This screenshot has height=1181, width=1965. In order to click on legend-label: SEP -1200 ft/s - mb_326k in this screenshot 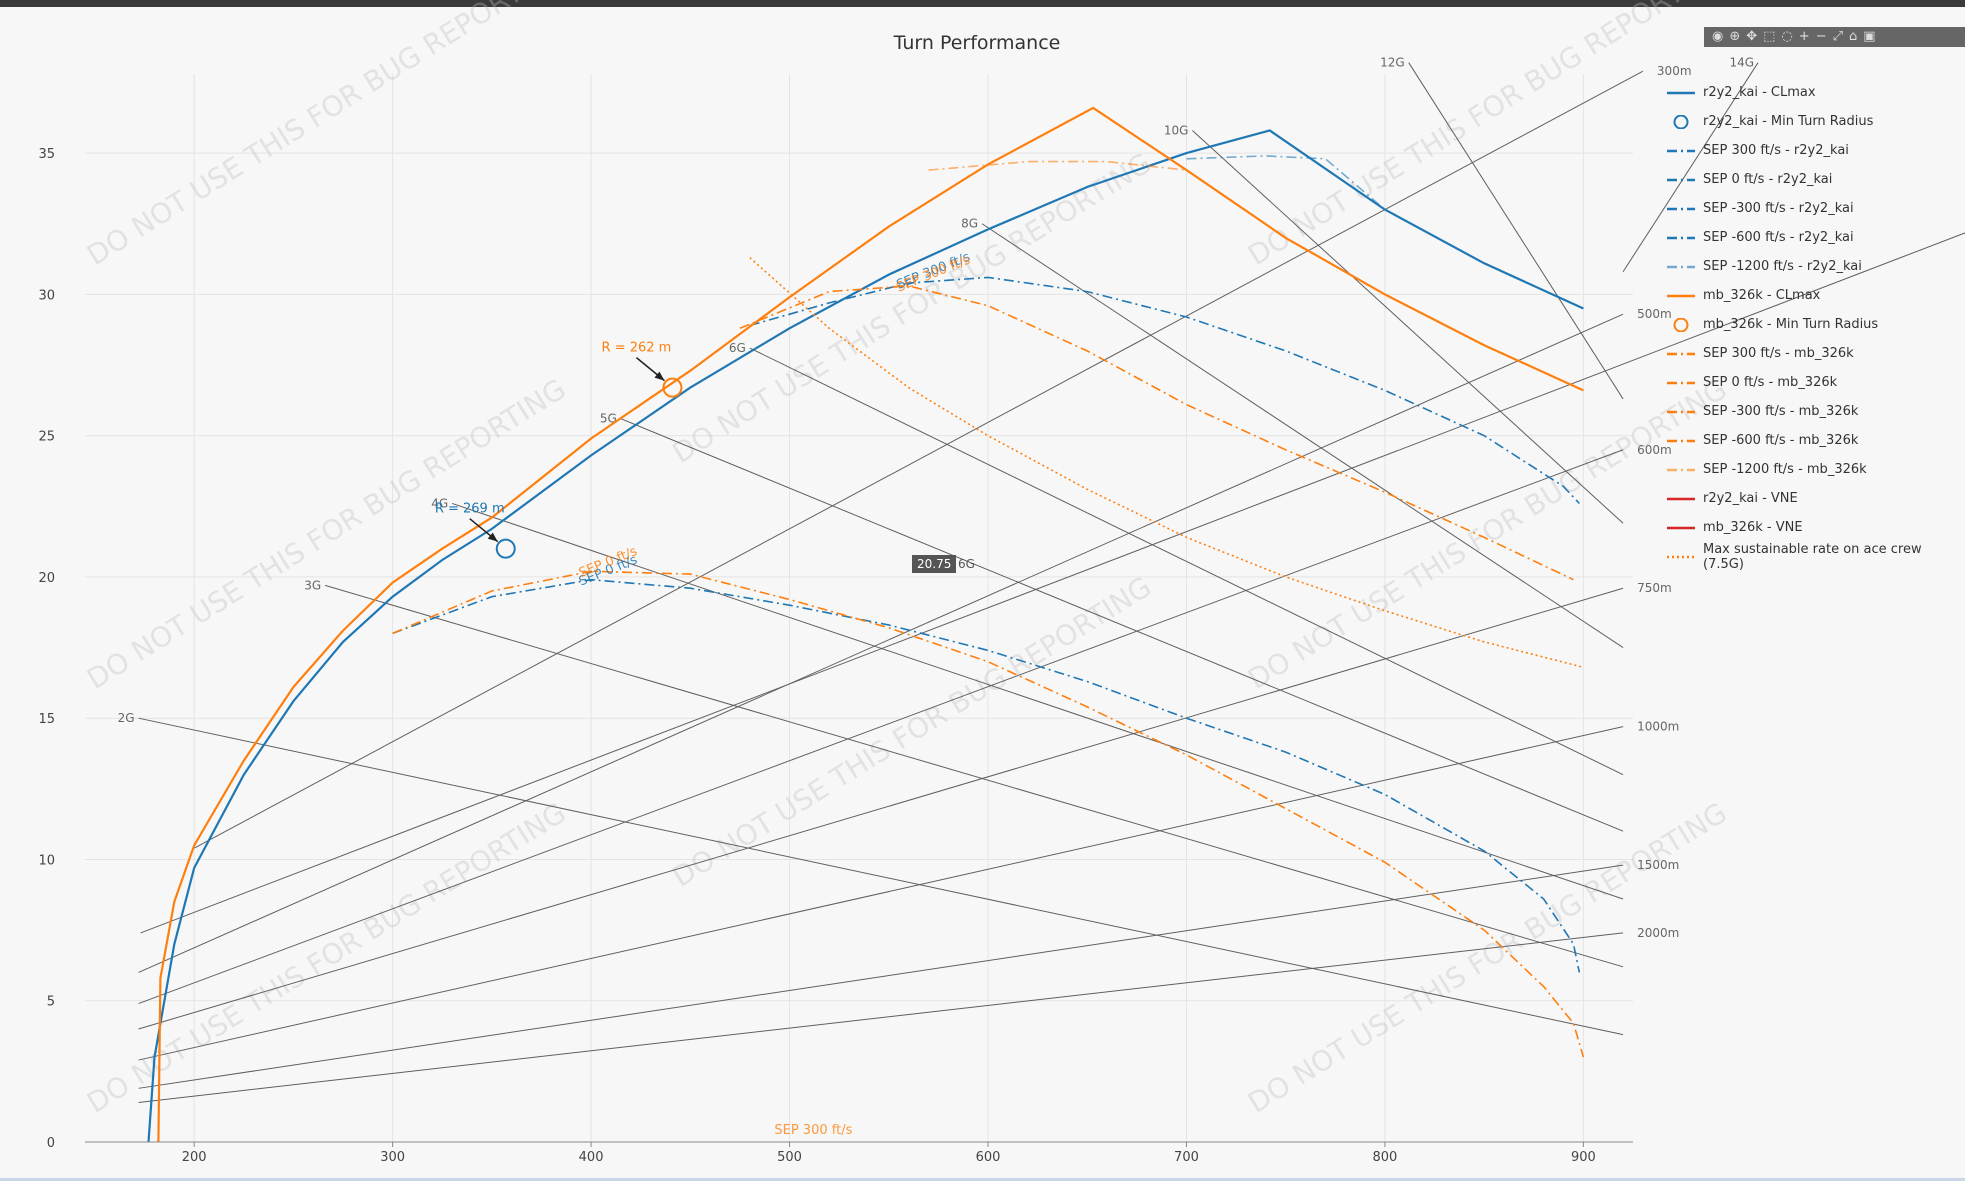, I will do `click(1785, 469)`.